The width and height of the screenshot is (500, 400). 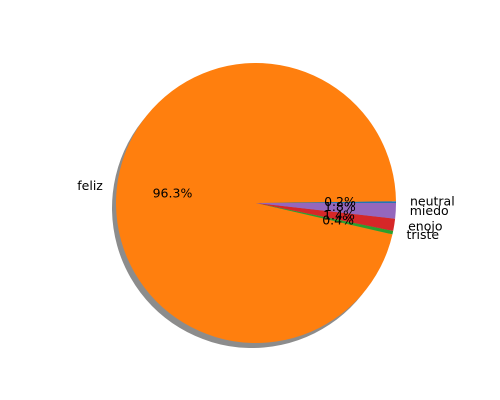 What do you see at coordinates (425, 226) in the screenshot?
I see `slice-label-enojo: enojo` at bounding box center [425, 226].